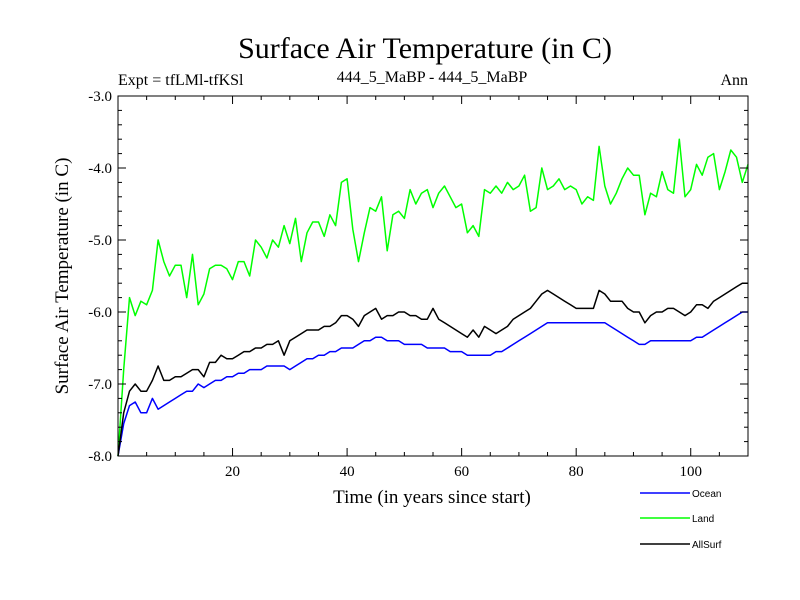 This screenshot has height=600, width=800. What do you see at coordinates (100, 313) in the screenshot?
I see `y-tick-label: -6.0` at bounding box center [100, 313].